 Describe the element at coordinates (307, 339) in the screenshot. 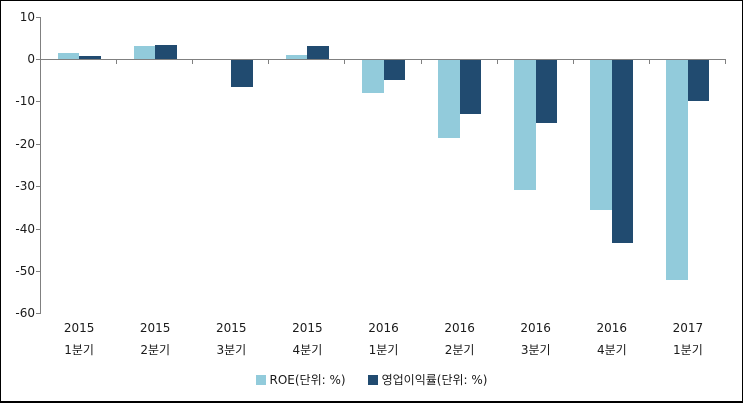

I see `x-axis-label: 2015 4분기` at that location.